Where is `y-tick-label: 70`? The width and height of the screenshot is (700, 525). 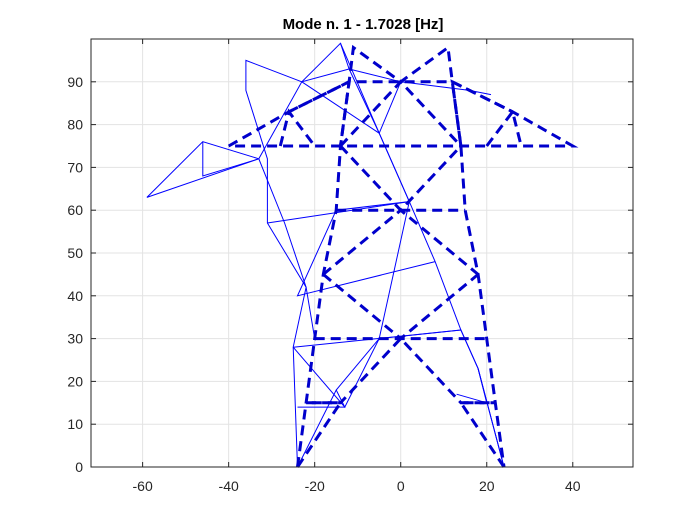 y-tick-label: 70 is located at coordinates (75, 167).